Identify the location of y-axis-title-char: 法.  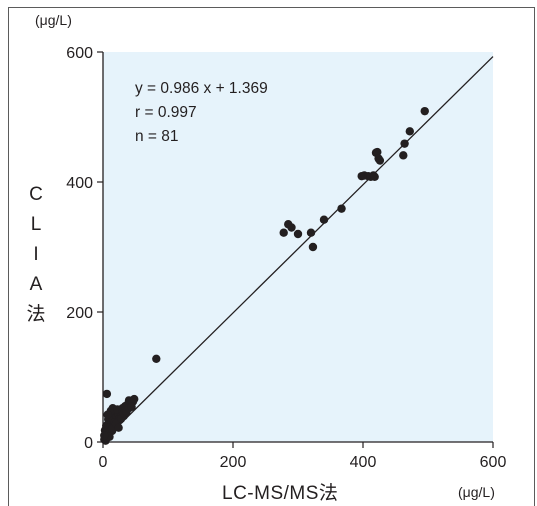
(36, 314).